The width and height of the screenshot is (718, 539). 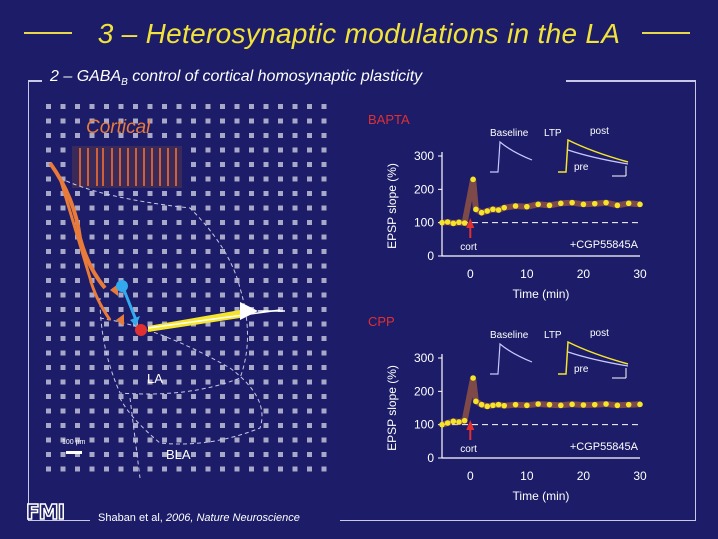 I want to click on stim-arrow, so click(x=470, y=425).